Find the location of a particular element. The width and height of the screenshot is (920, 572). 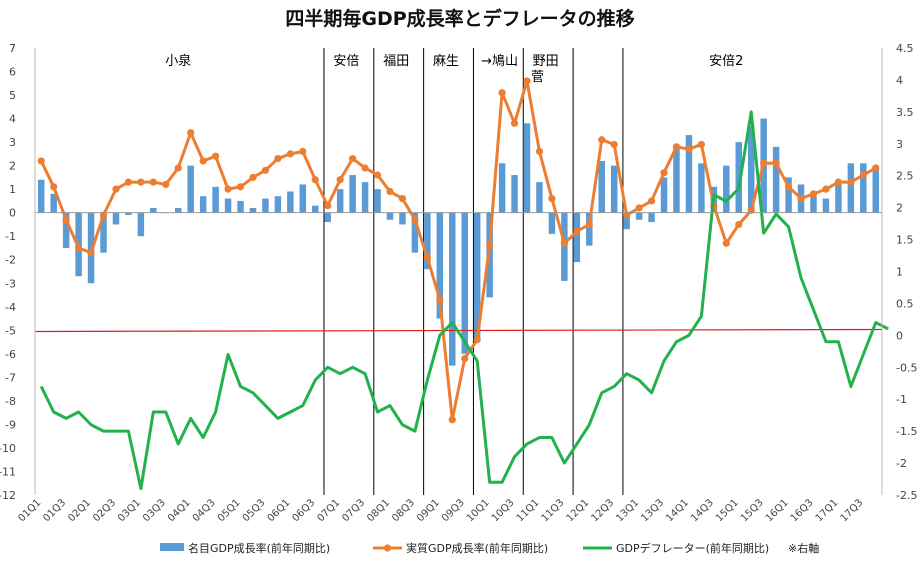

legend-label-nominal: 名目GDP成長率(前年同期比) is located at coordinates (259, 548).